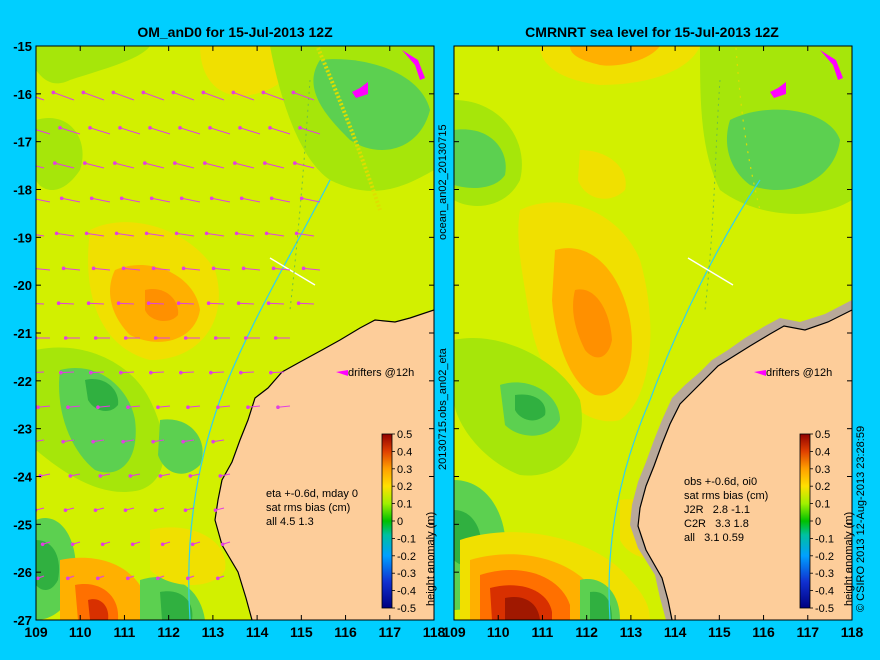  Describe the element at coordinates (22, 429) in the screenshot. I see `lat-tick-label: -23` at that location.